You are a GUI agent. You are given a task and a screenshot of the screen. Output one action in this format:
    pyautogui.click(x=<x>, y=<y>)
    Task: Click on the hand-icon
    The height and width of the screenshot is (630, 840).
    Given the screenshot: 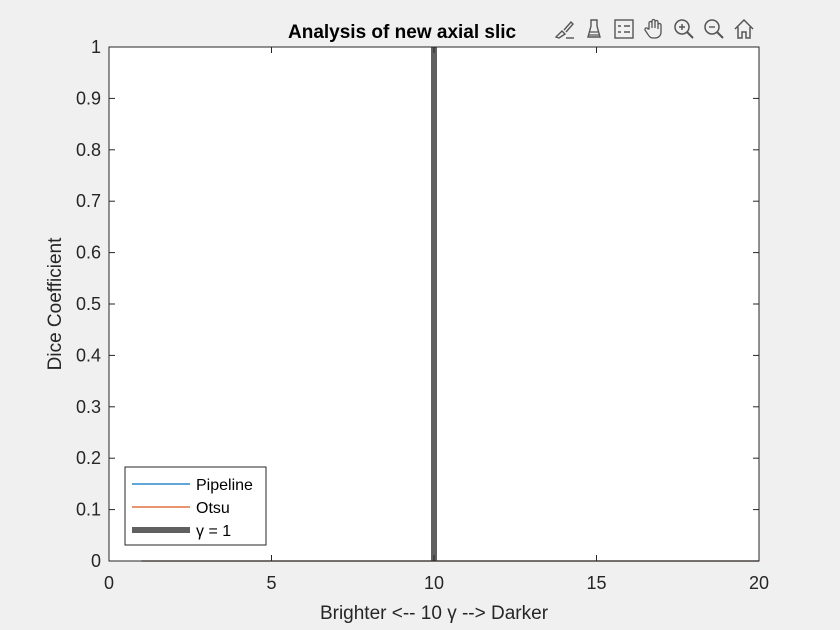 What is the action you would take?
    pyautogui.click(x=654, y=31)
    